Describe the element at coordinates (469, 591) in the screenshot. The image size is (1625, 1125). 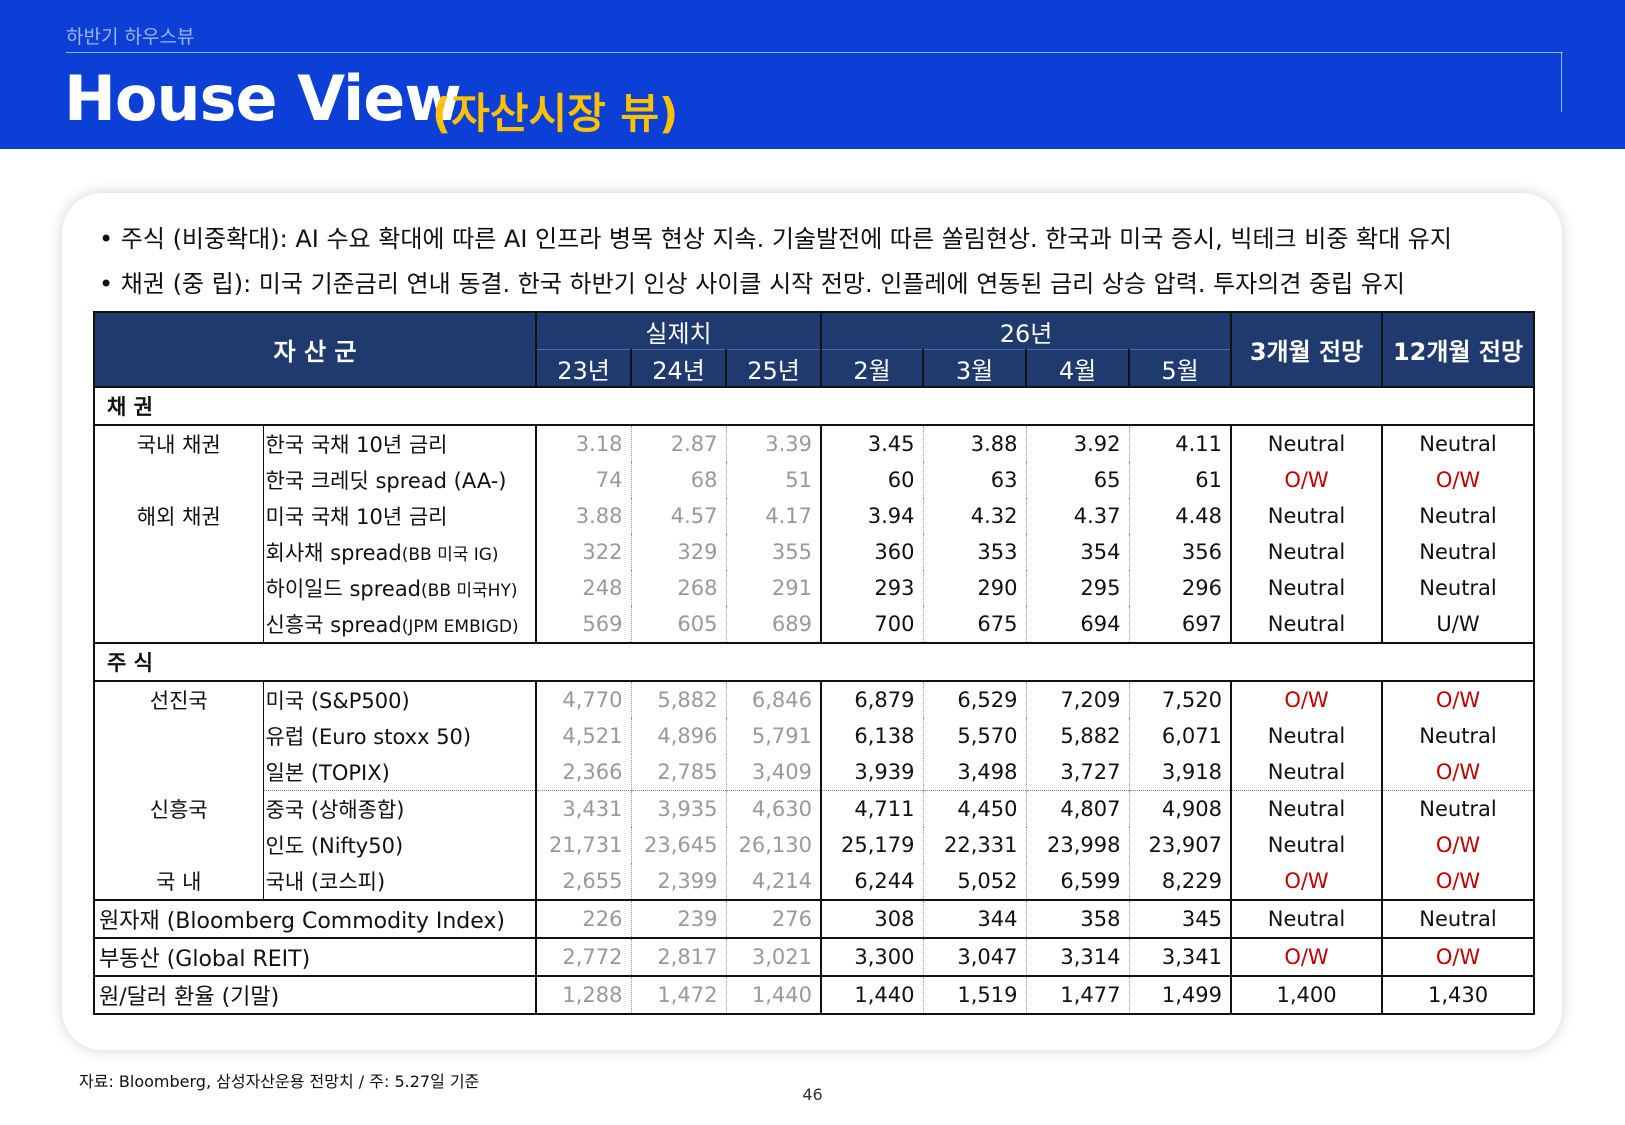
I see `asset-name-detail: (BB 미국HY)` at that location.